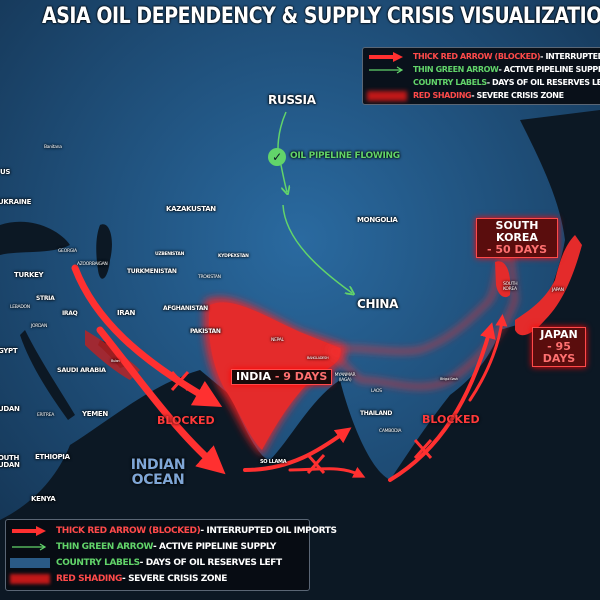 The width and height of the screenshot is (600, 600). I want to click on country-label: TURKEY, so click(29, 275).